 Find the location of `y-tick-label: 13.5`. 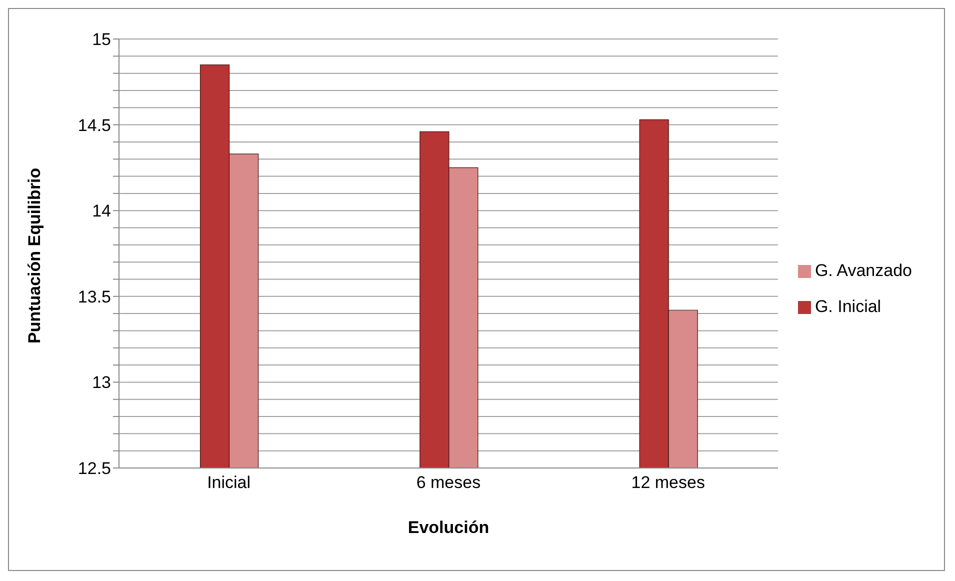

y-tick-label: 13.5 is located at coordinates (94, 296).